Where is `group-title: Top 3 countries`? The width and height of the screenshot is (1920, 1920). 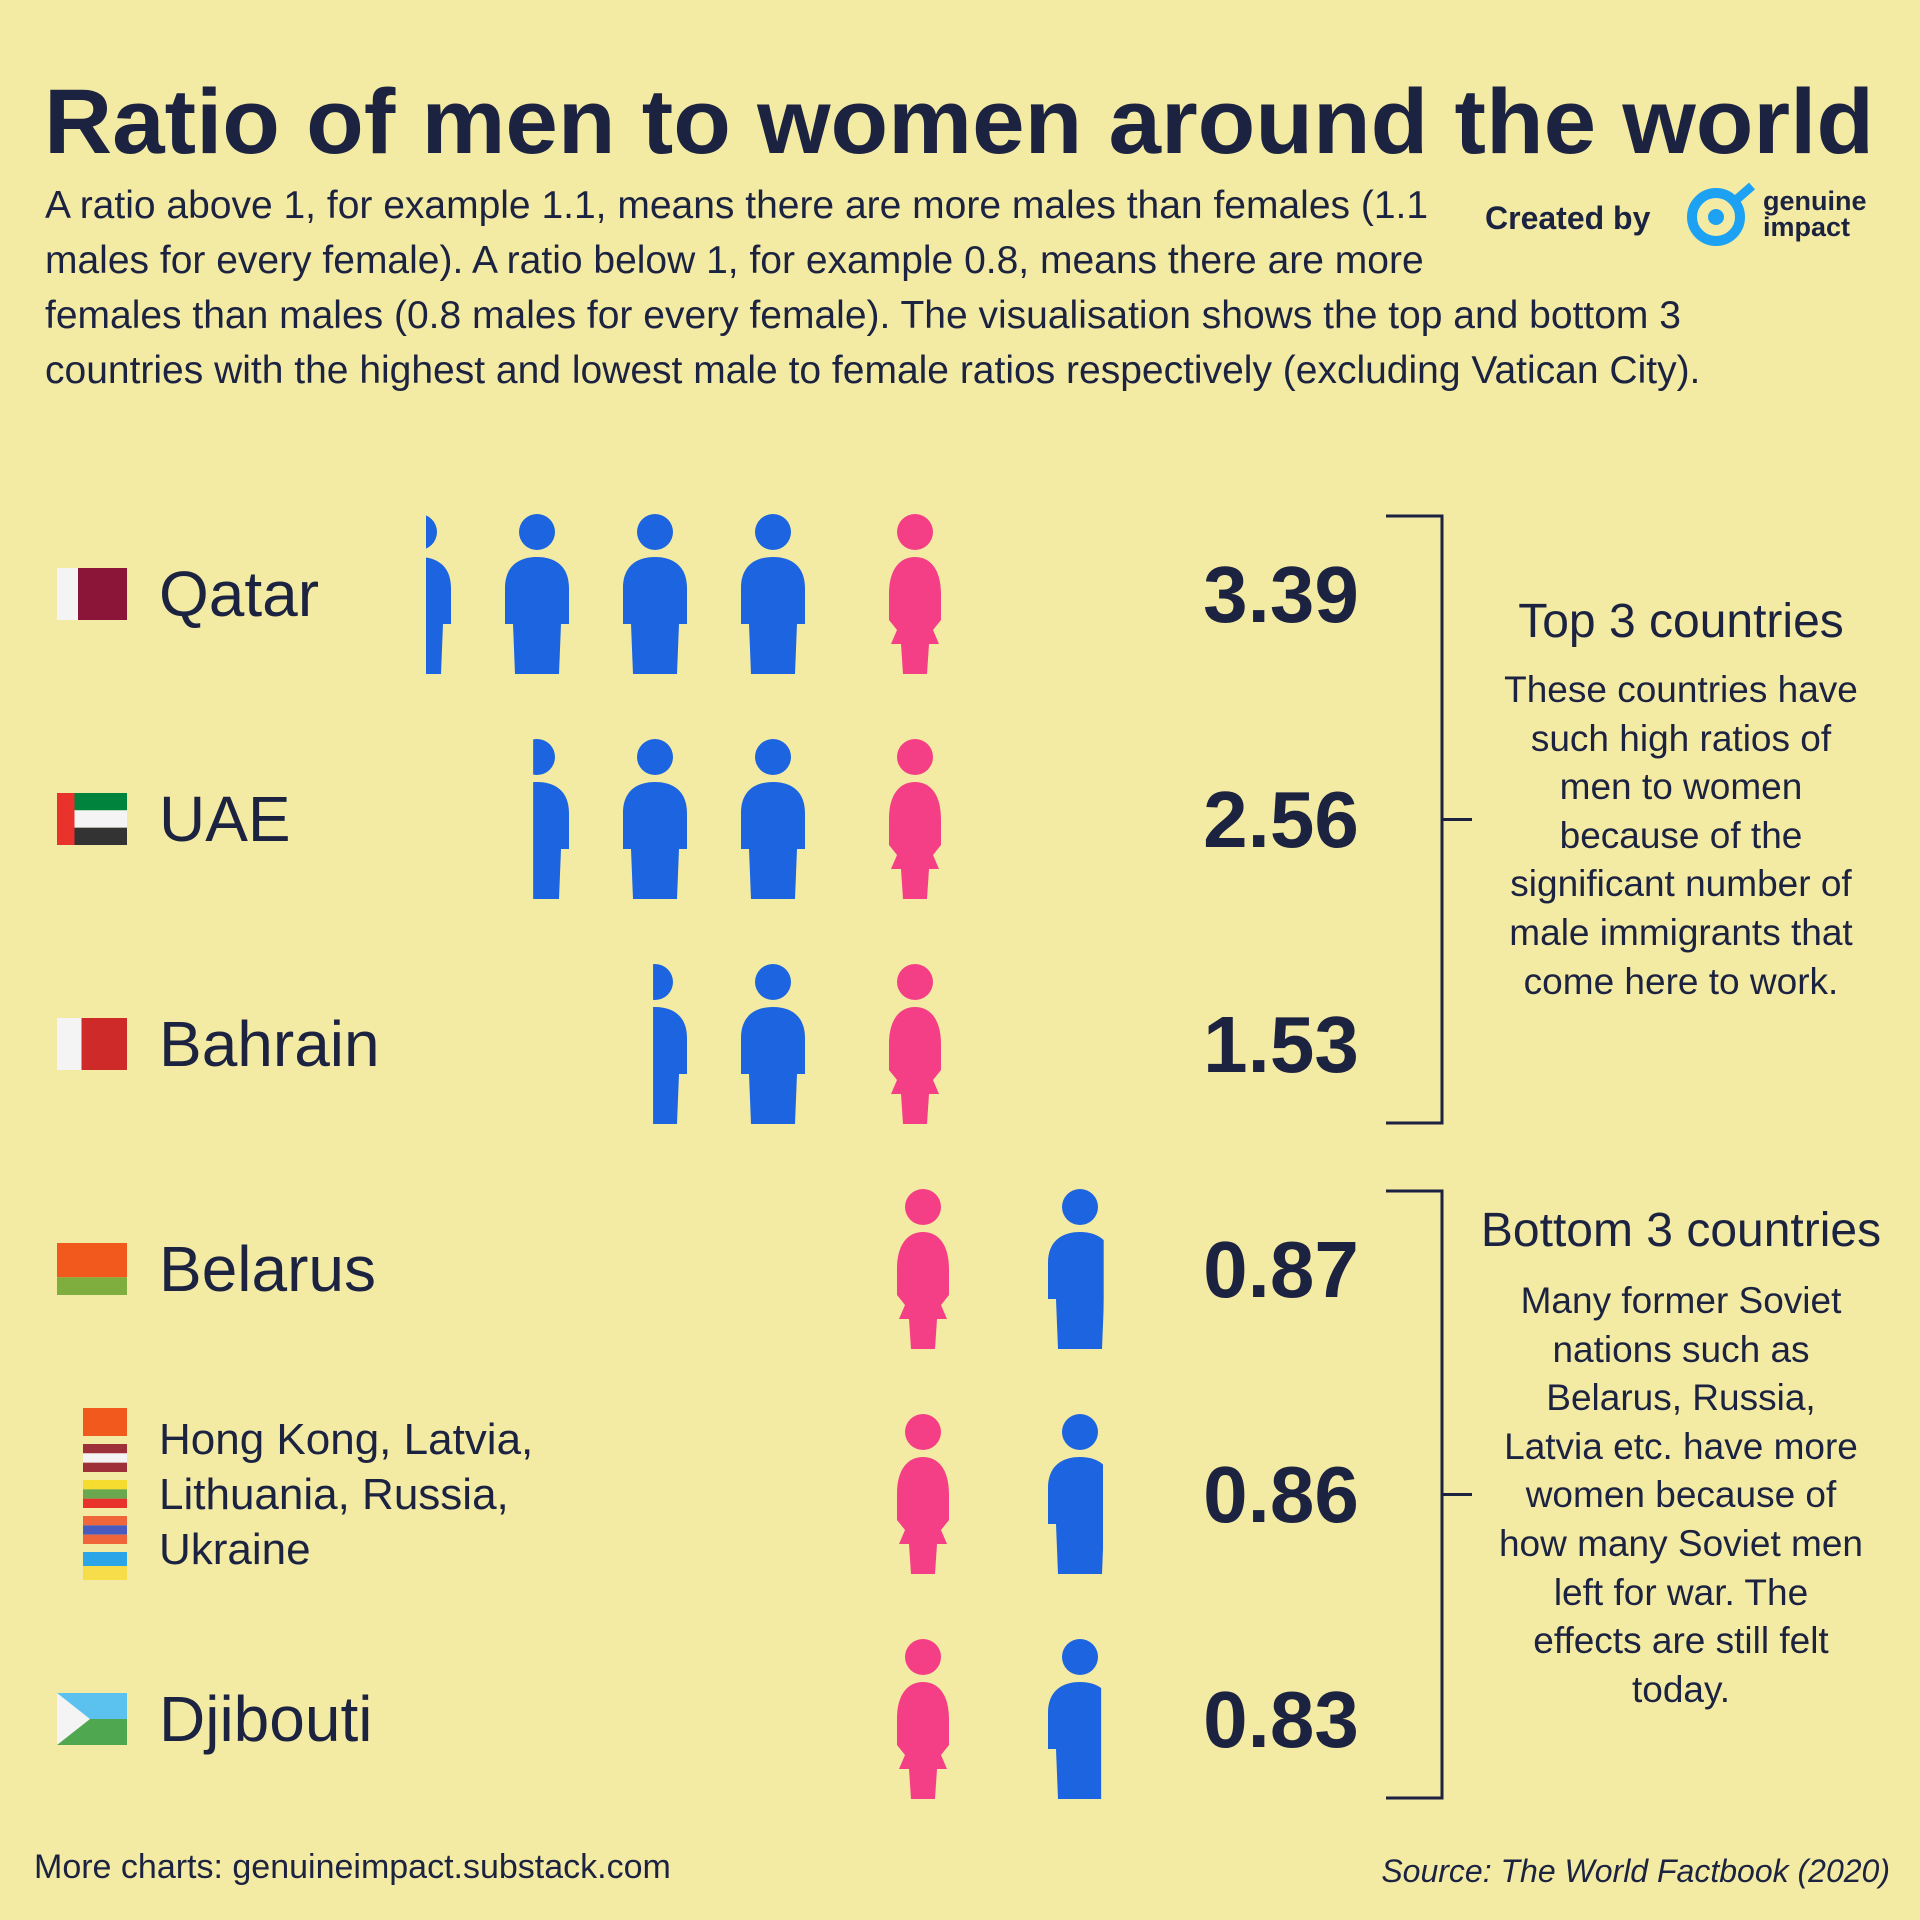
group-title: Top 3 countries is located at coordinates (1681, 621).